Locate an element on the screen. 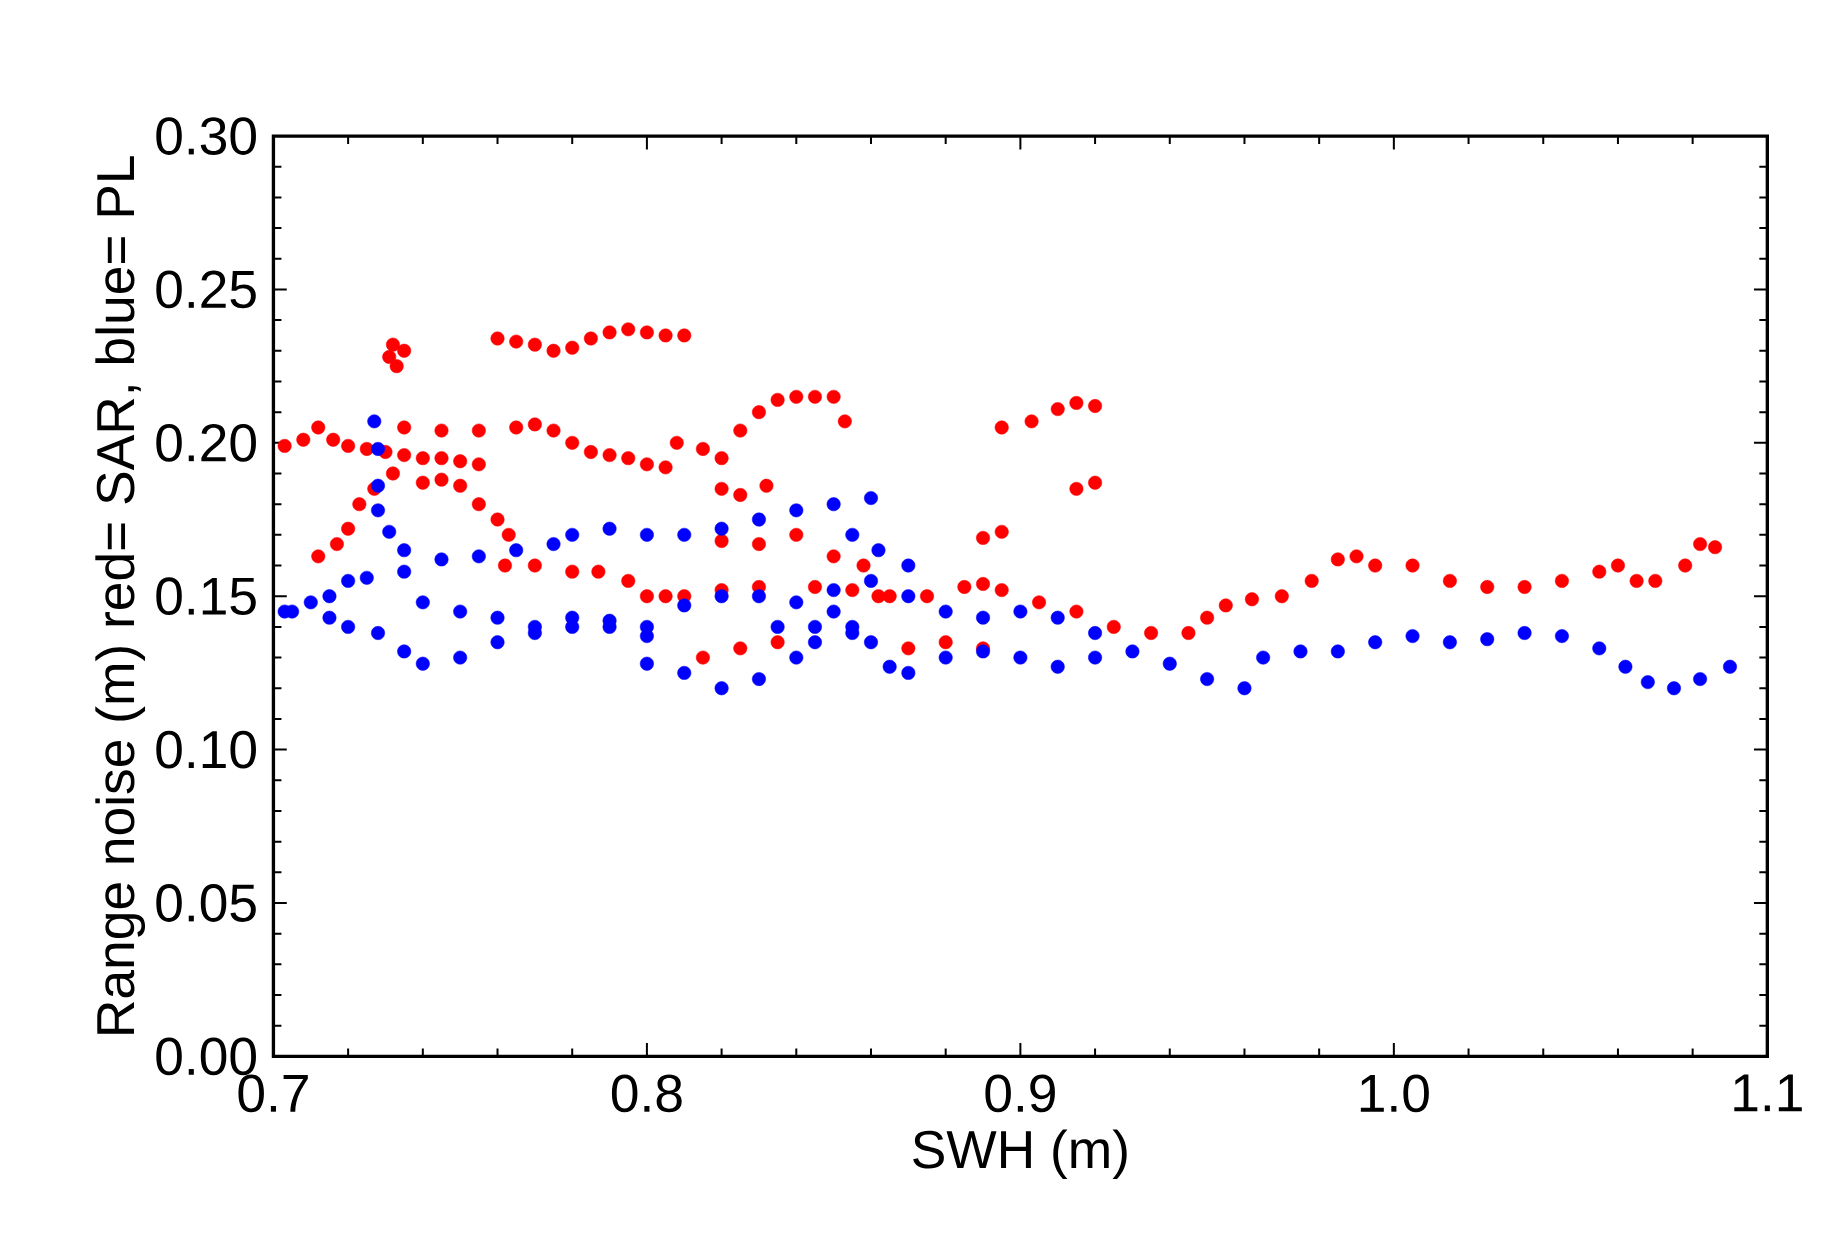 This screenshot has height=1243, width=1830. y-tick-label: 0.25 is located at coordinates (206, 289).